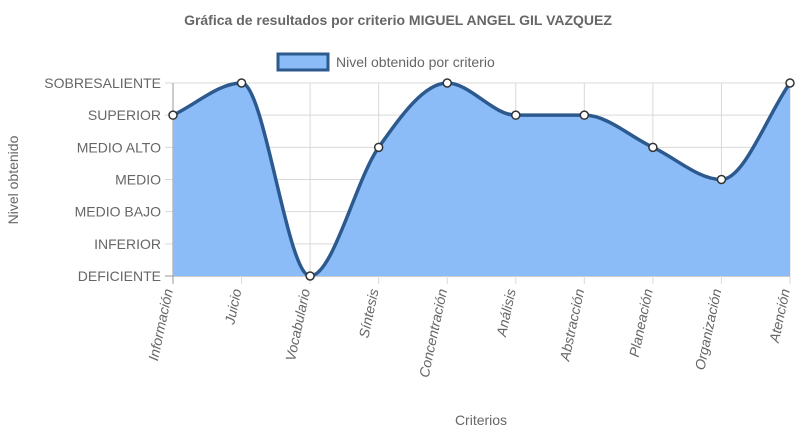 The image size is (795, 435). I want to click on x-tick-label: Vocabulario, so click(297, 324).